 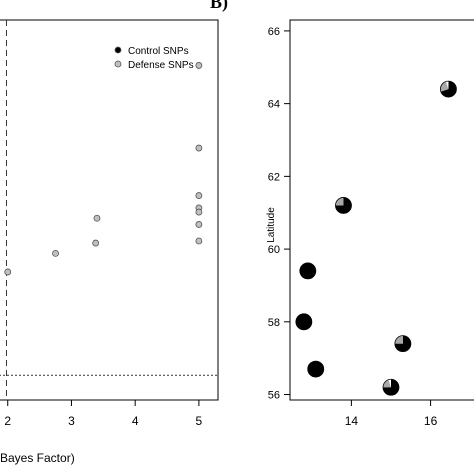 What do you see at coordinates (161, 65) in the screenshot?
I see `legend-label: Defense SNPs` at bounding box center [161, 65].